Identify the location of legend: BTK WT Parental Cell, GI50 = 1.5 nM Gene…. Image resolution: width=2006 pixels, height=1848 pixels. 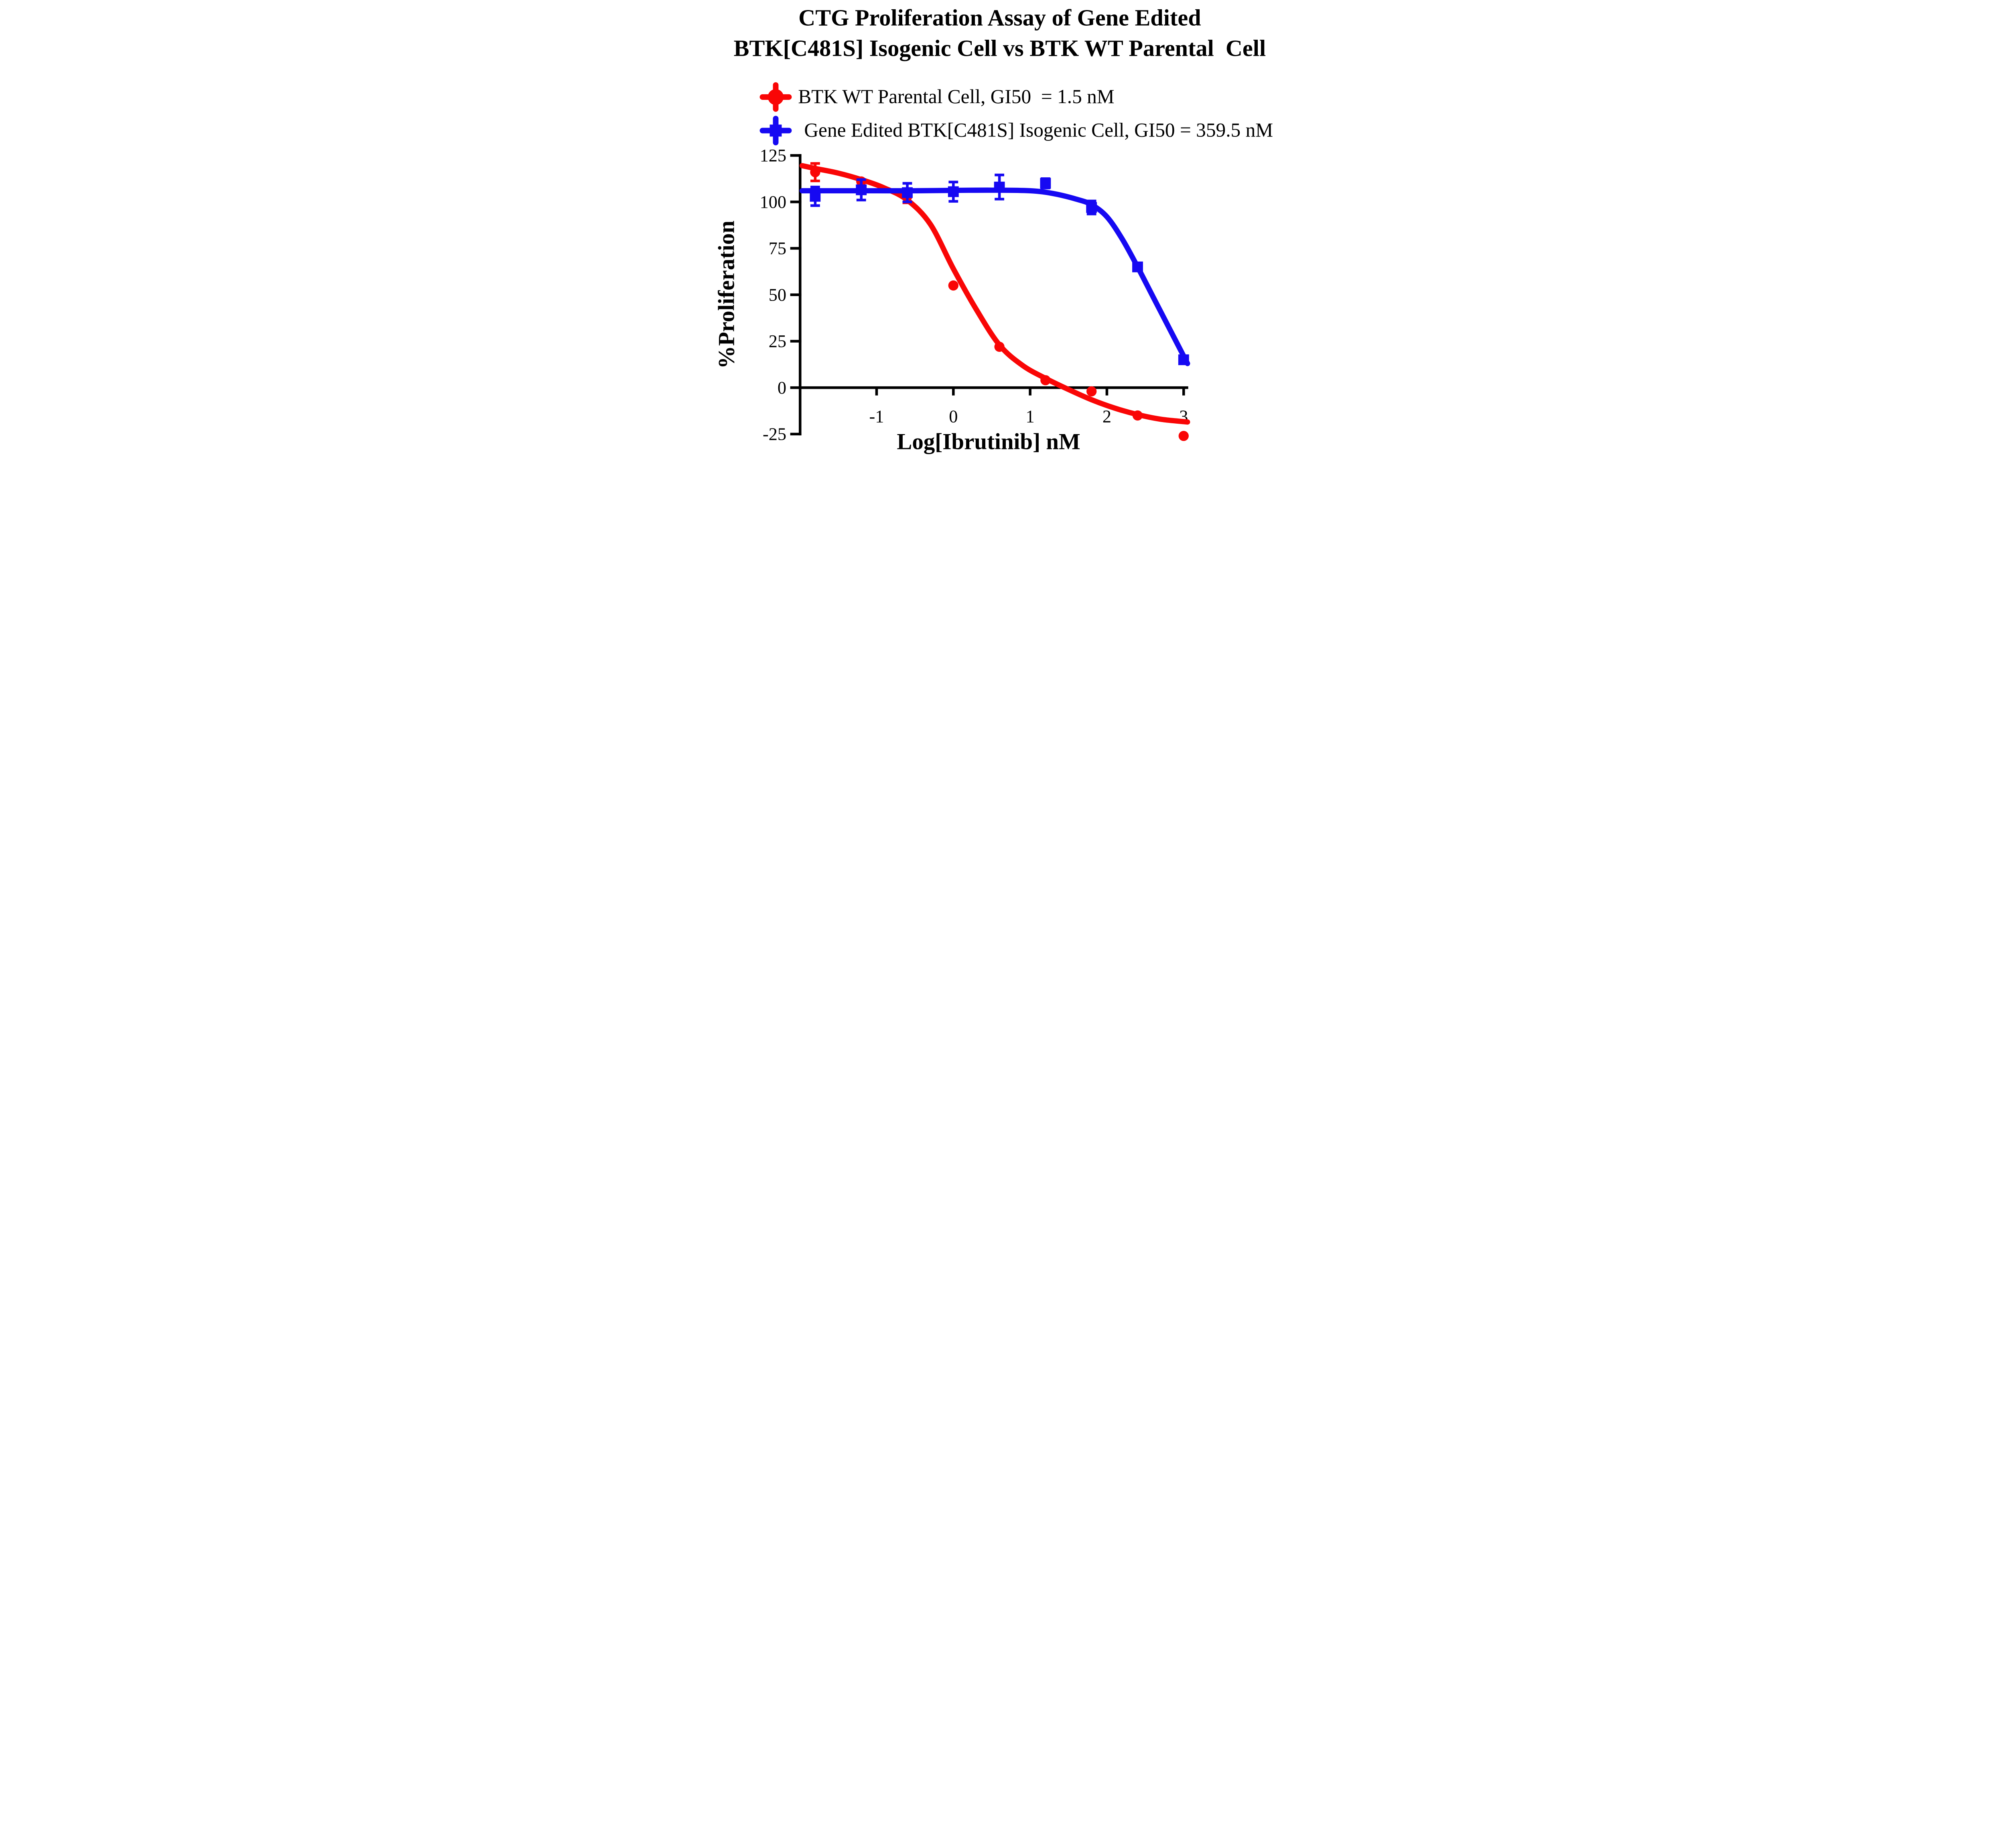
(1016, 114).